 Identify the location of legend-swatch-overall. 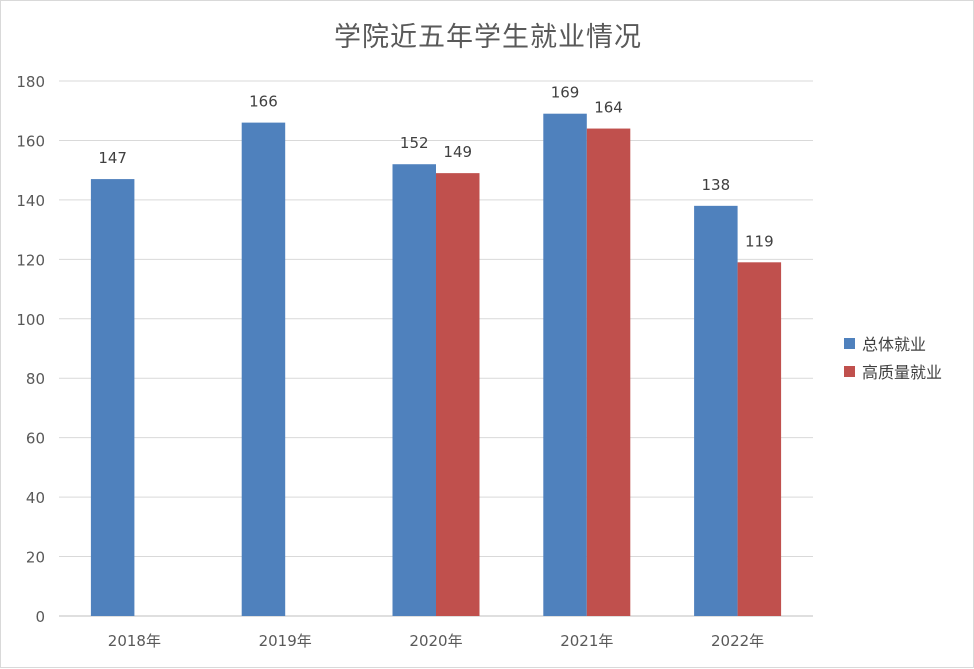
(849, 343).